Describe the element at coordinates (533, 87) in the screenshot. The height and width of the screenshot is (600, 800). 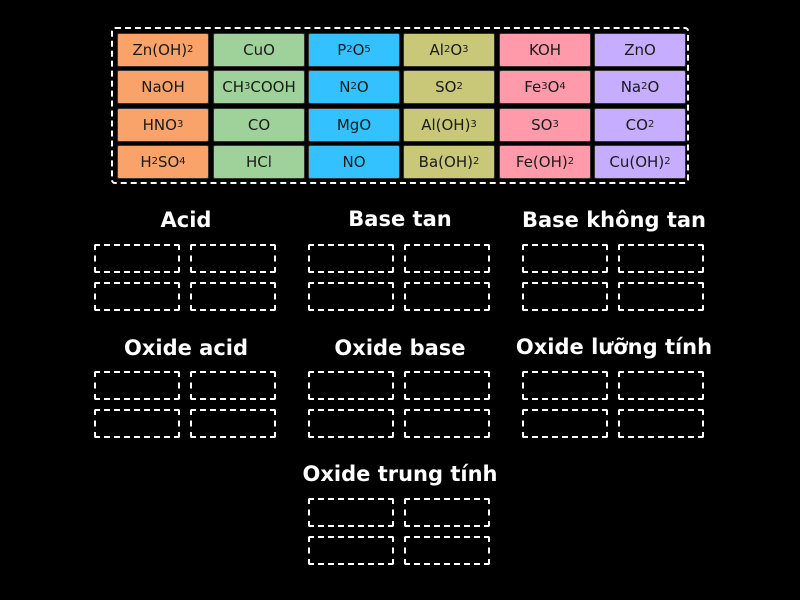
I see `formula-text: Fe` at that location.